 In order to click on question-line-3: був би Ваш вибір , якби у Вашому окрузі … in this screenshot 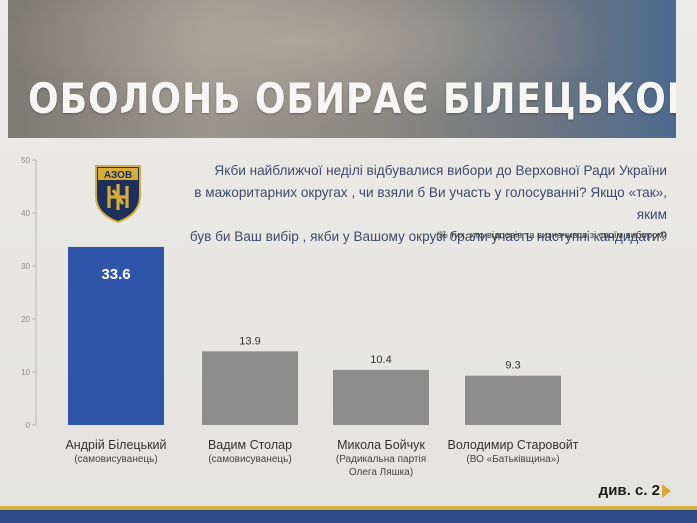, I will do `click(428, 236)`.